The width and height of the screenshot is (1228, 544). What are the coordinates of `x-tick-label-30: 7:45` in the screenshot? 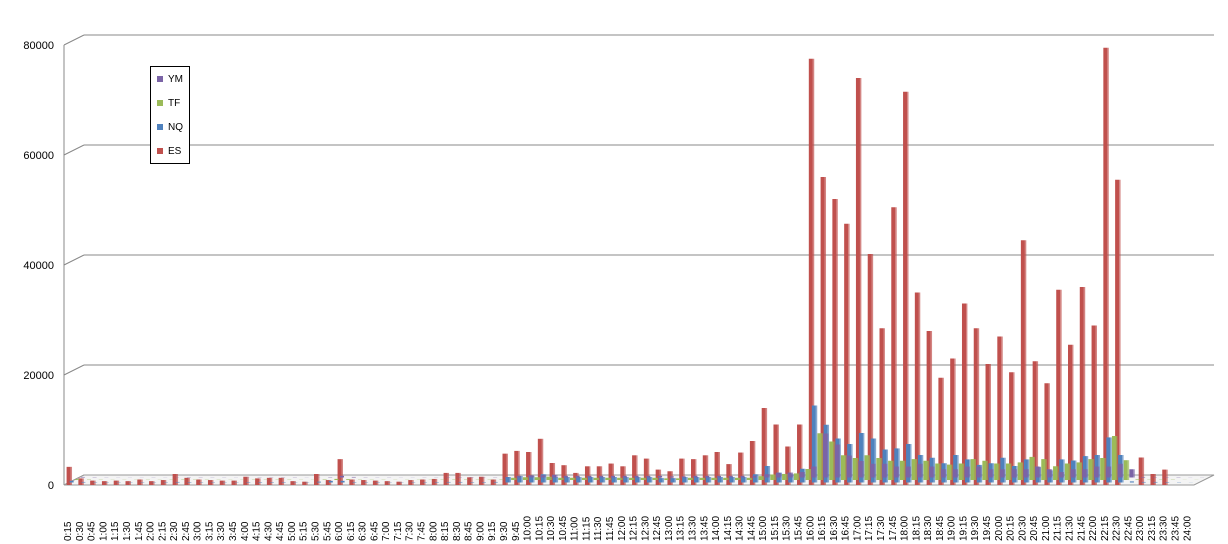 It's located at (422, 531).